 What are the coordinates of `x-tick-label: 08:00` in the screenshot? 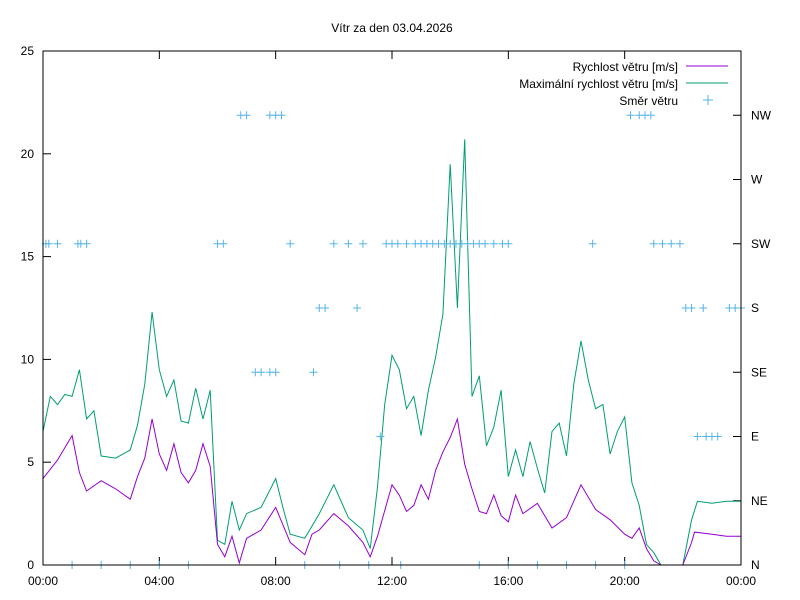 It's located at (276, 581).